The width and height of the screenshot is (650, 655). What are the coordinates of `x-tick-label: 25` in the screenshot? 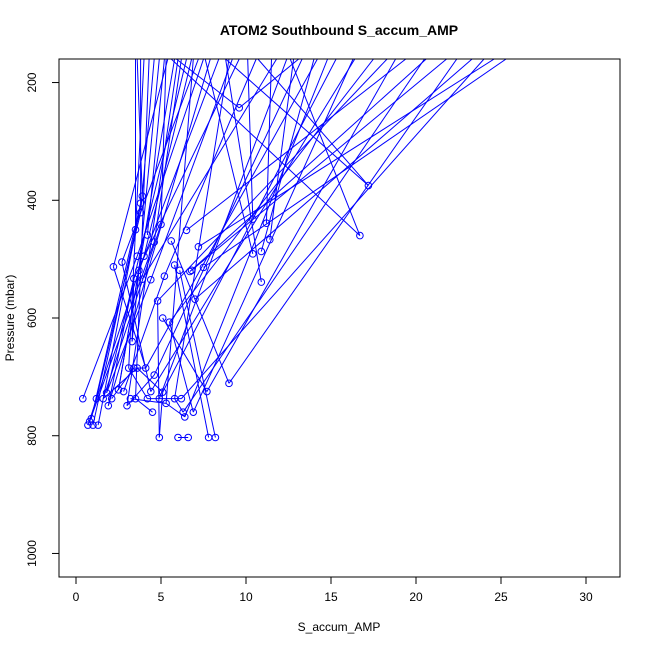 It's located at (501, 597).